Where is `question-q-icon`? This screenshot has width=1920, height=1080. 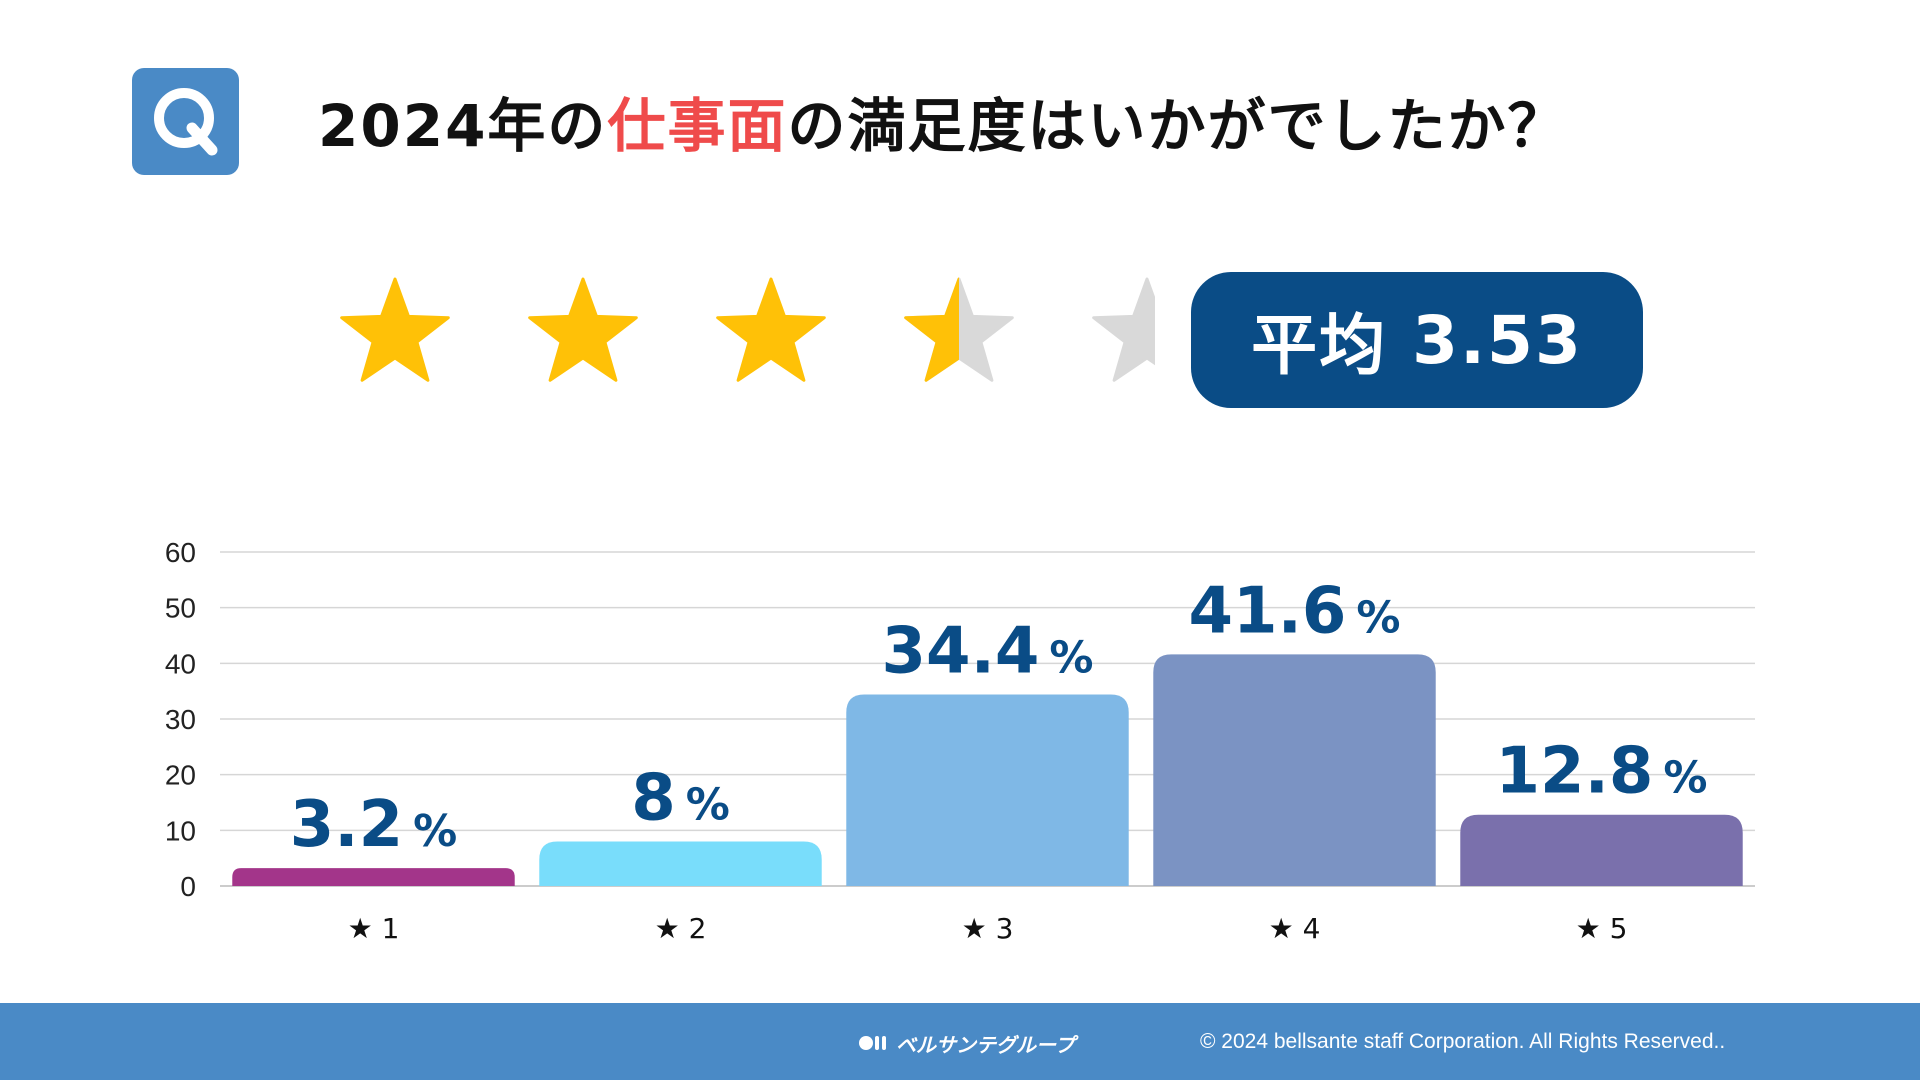
question-q-icon is located at coordinates (186, 122).